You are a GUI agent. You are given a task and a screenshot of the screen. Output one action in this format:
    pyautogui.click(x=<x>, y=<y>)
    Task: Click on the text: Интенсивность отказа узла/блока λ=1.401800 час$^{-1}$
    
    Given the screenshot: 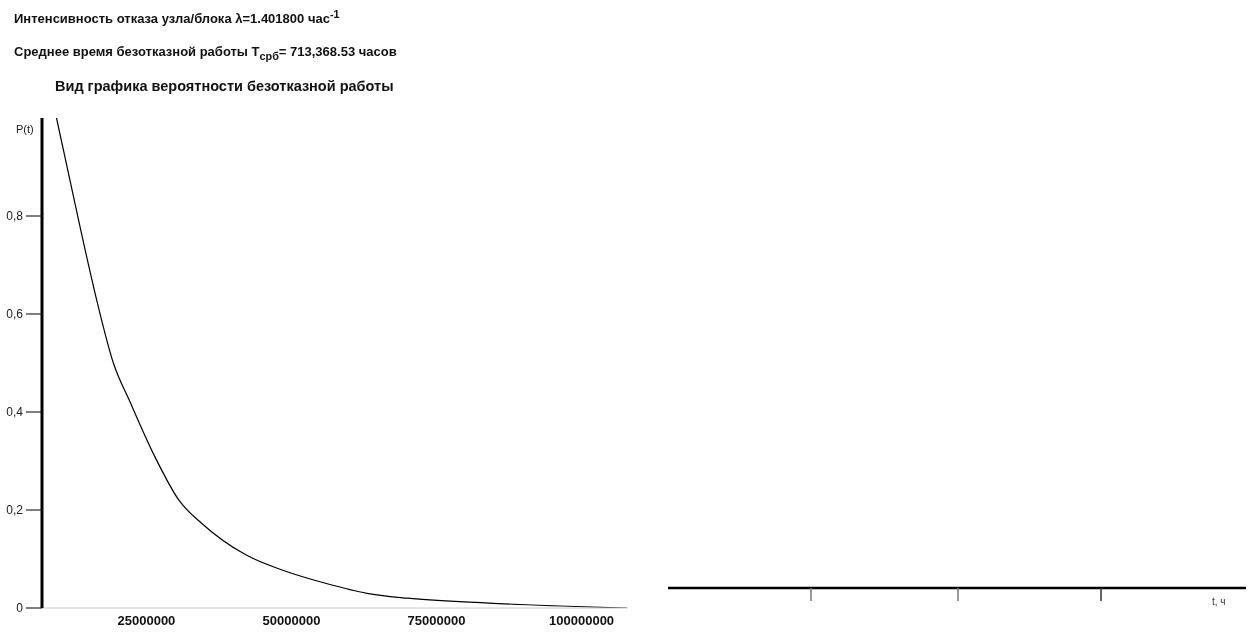 What is the action you would take?
    pyautogui.click(x=177, y=17)
    